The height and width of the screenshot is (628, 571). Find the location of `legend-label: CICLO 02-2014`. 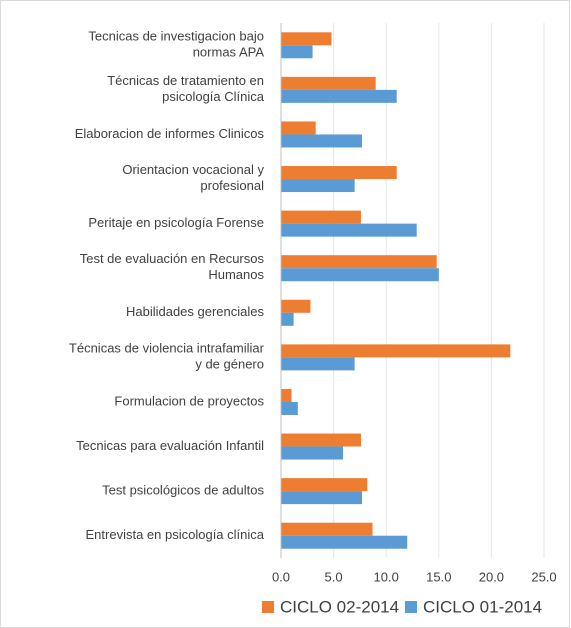

legend-label: CICLO 02-2014 is located at coordinates (339, 606).